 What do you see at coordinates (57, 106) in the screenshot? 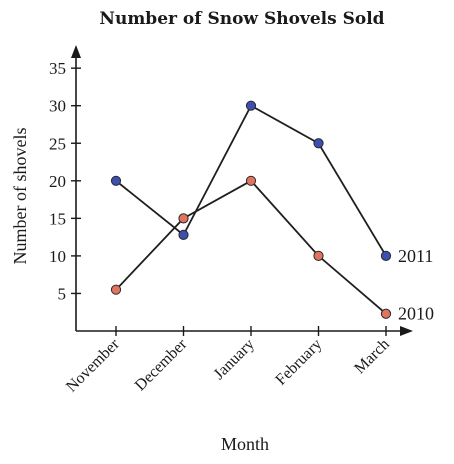
I see `y-tick-label: 30` at bounding box center [57, 106].